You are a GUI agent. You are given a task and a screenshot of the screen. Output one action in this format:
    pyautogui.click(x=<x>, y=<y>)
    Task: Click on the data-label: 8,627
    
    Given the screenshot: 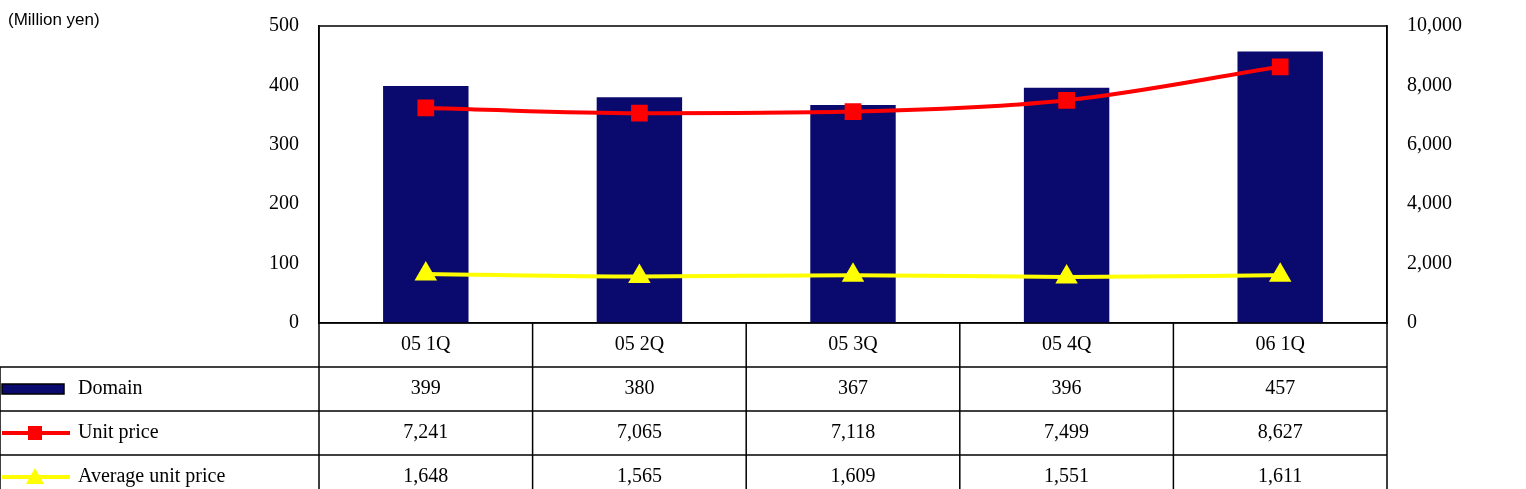 What is the action you would take?
    pyautogui.click(x=1280, y=431)
    